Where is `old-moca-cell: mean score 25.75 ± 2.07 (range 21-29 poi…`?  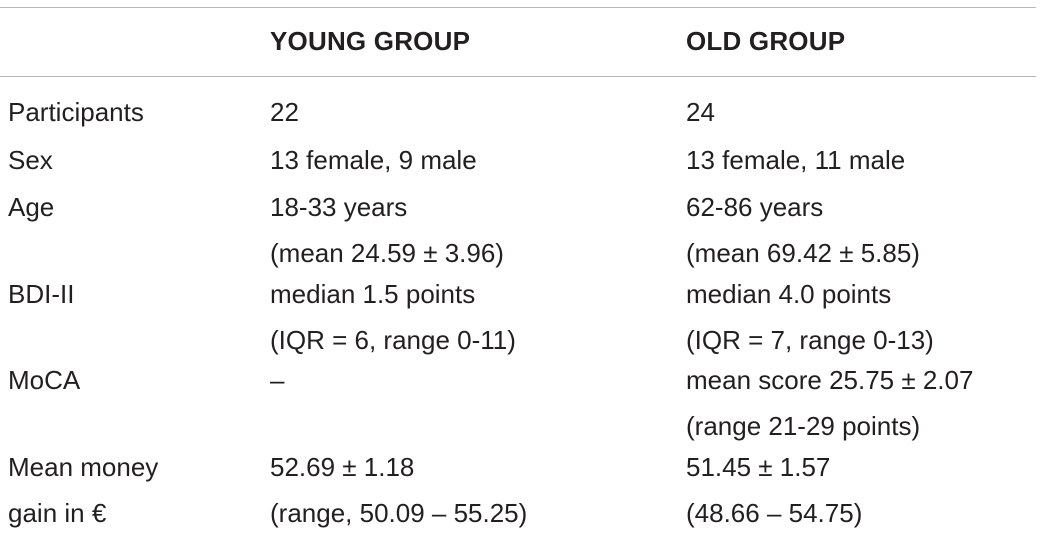
old-moca-cell: mean score 25.75 ± 2.07 (range 21-29 poi… is located at coordinates (830, 403).